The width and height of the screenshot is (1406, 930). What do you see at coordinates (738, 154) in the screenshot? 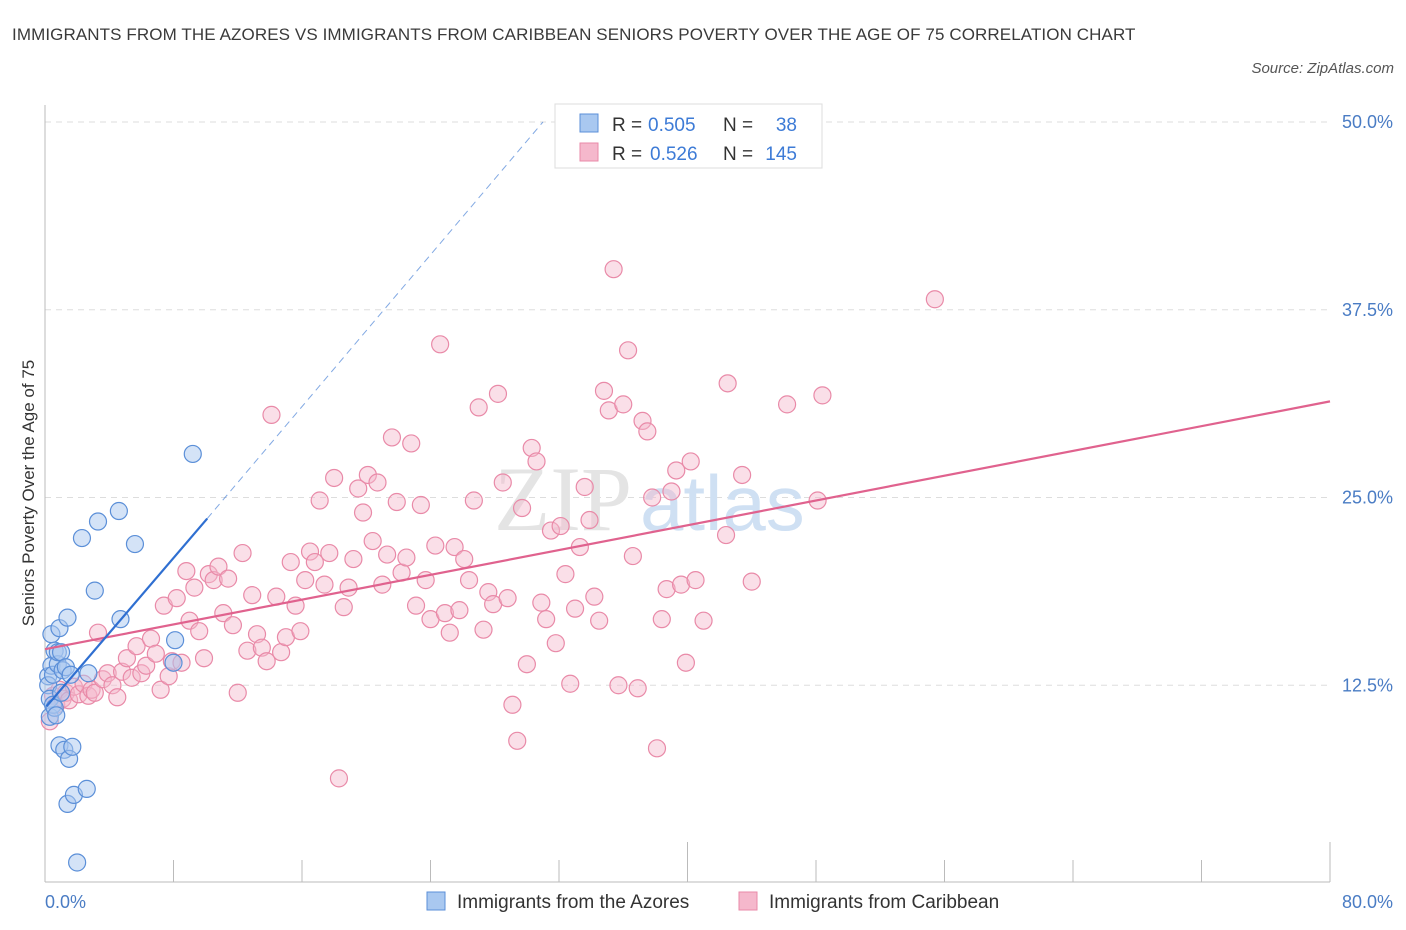
I see `caribbean-n-label: N =` at bounding box center [738, 154].